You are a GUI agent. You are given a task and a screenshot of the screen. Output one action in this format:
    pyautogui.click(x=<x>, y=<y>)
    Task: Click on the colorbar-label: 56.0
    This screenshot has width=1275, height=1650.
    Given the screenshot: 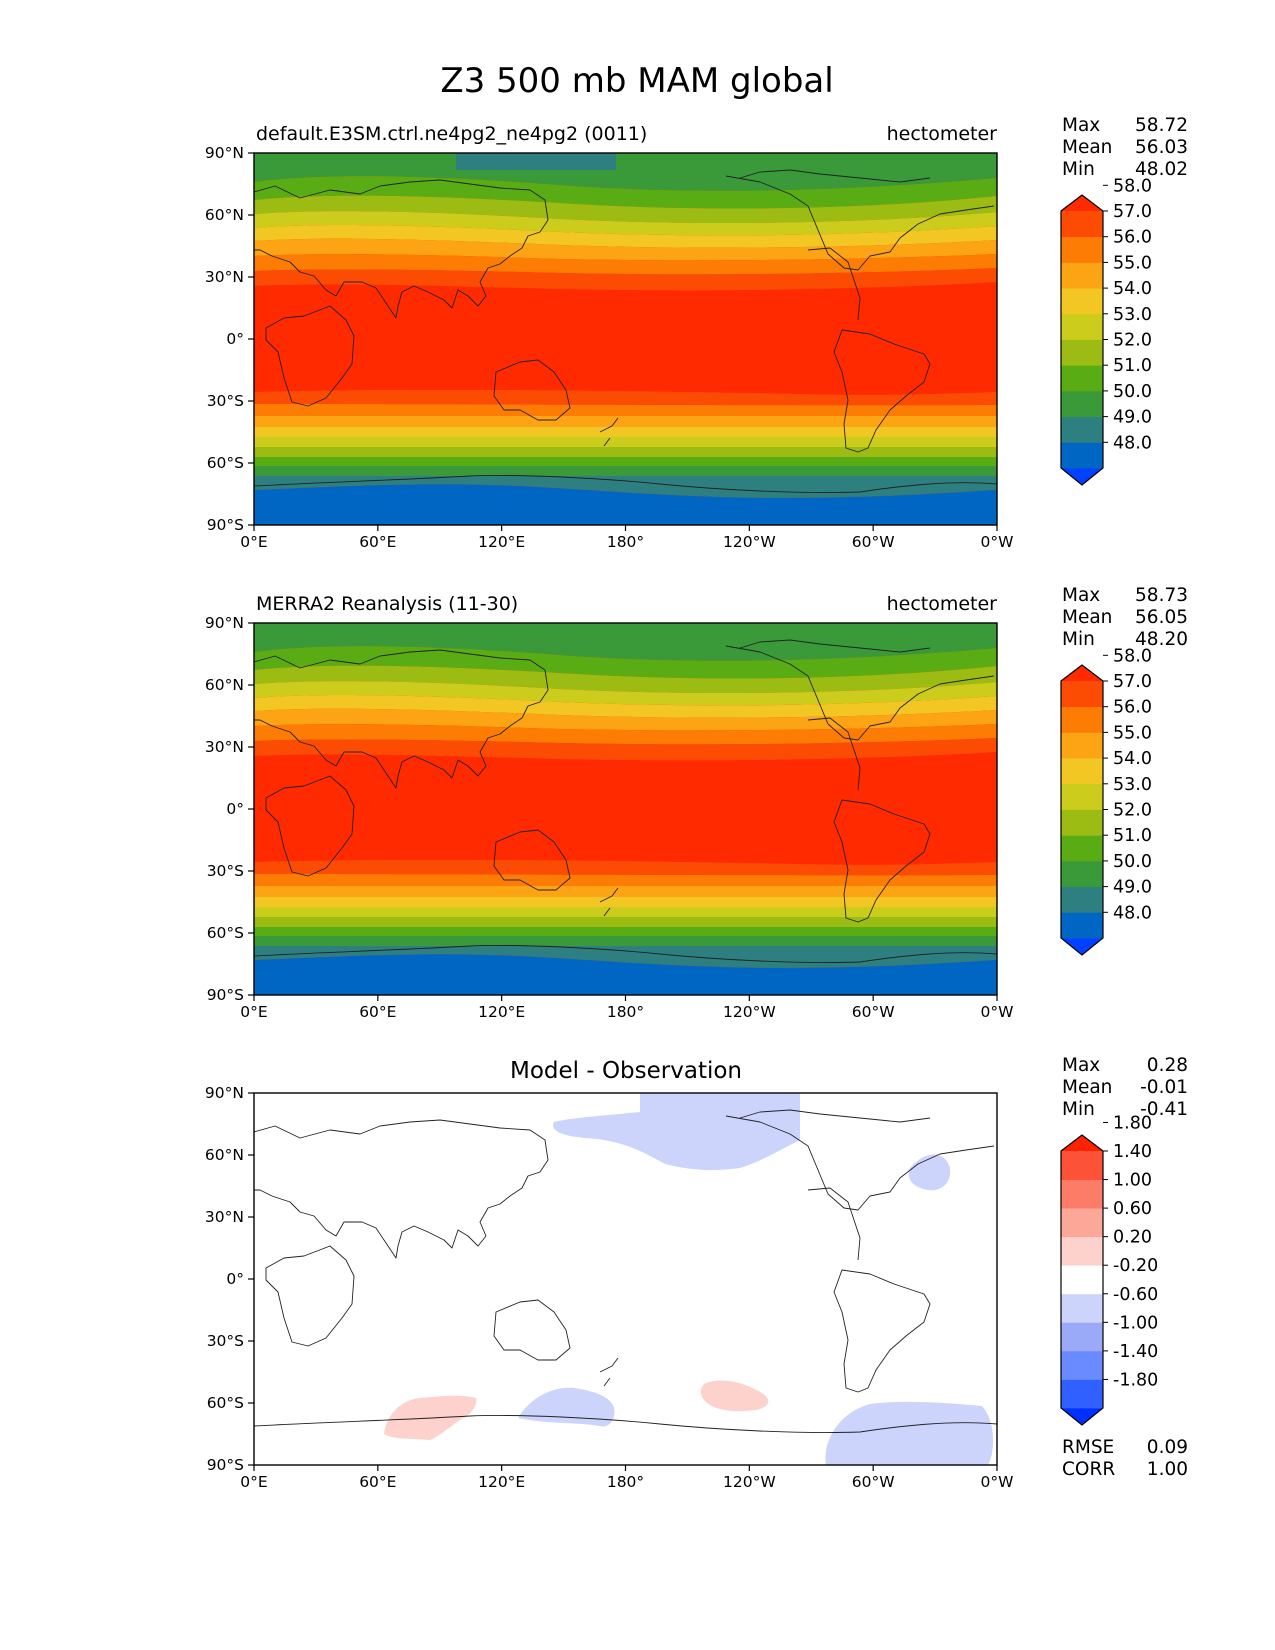 What is the action you would take?
    pyautogui.click(x=1132, y=238)
    